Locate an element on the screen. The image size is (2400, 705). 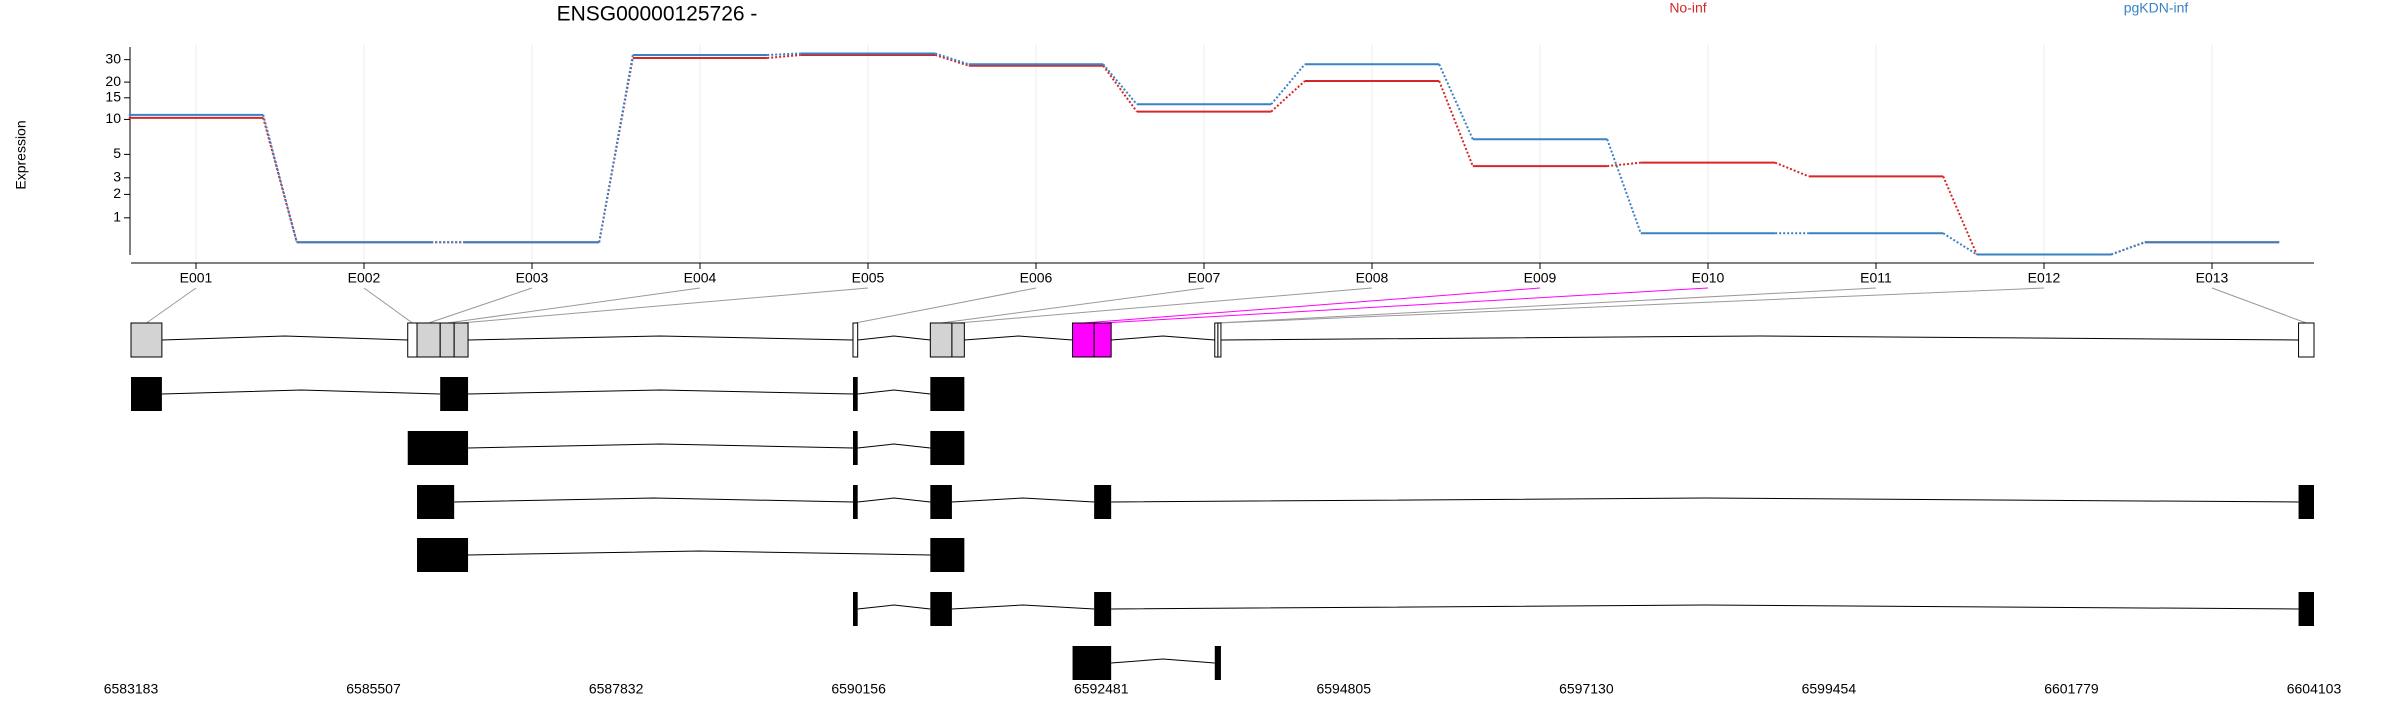
genomic-tick-label: 6599454 is located at coordinates (1829, 689).